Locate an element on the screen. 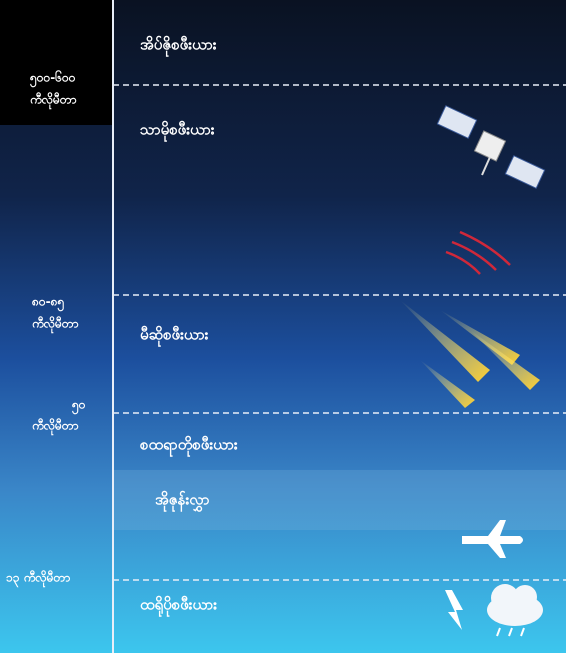  layer-label: မီဆိုစဖီးယား is located at coordinates (174, 336).